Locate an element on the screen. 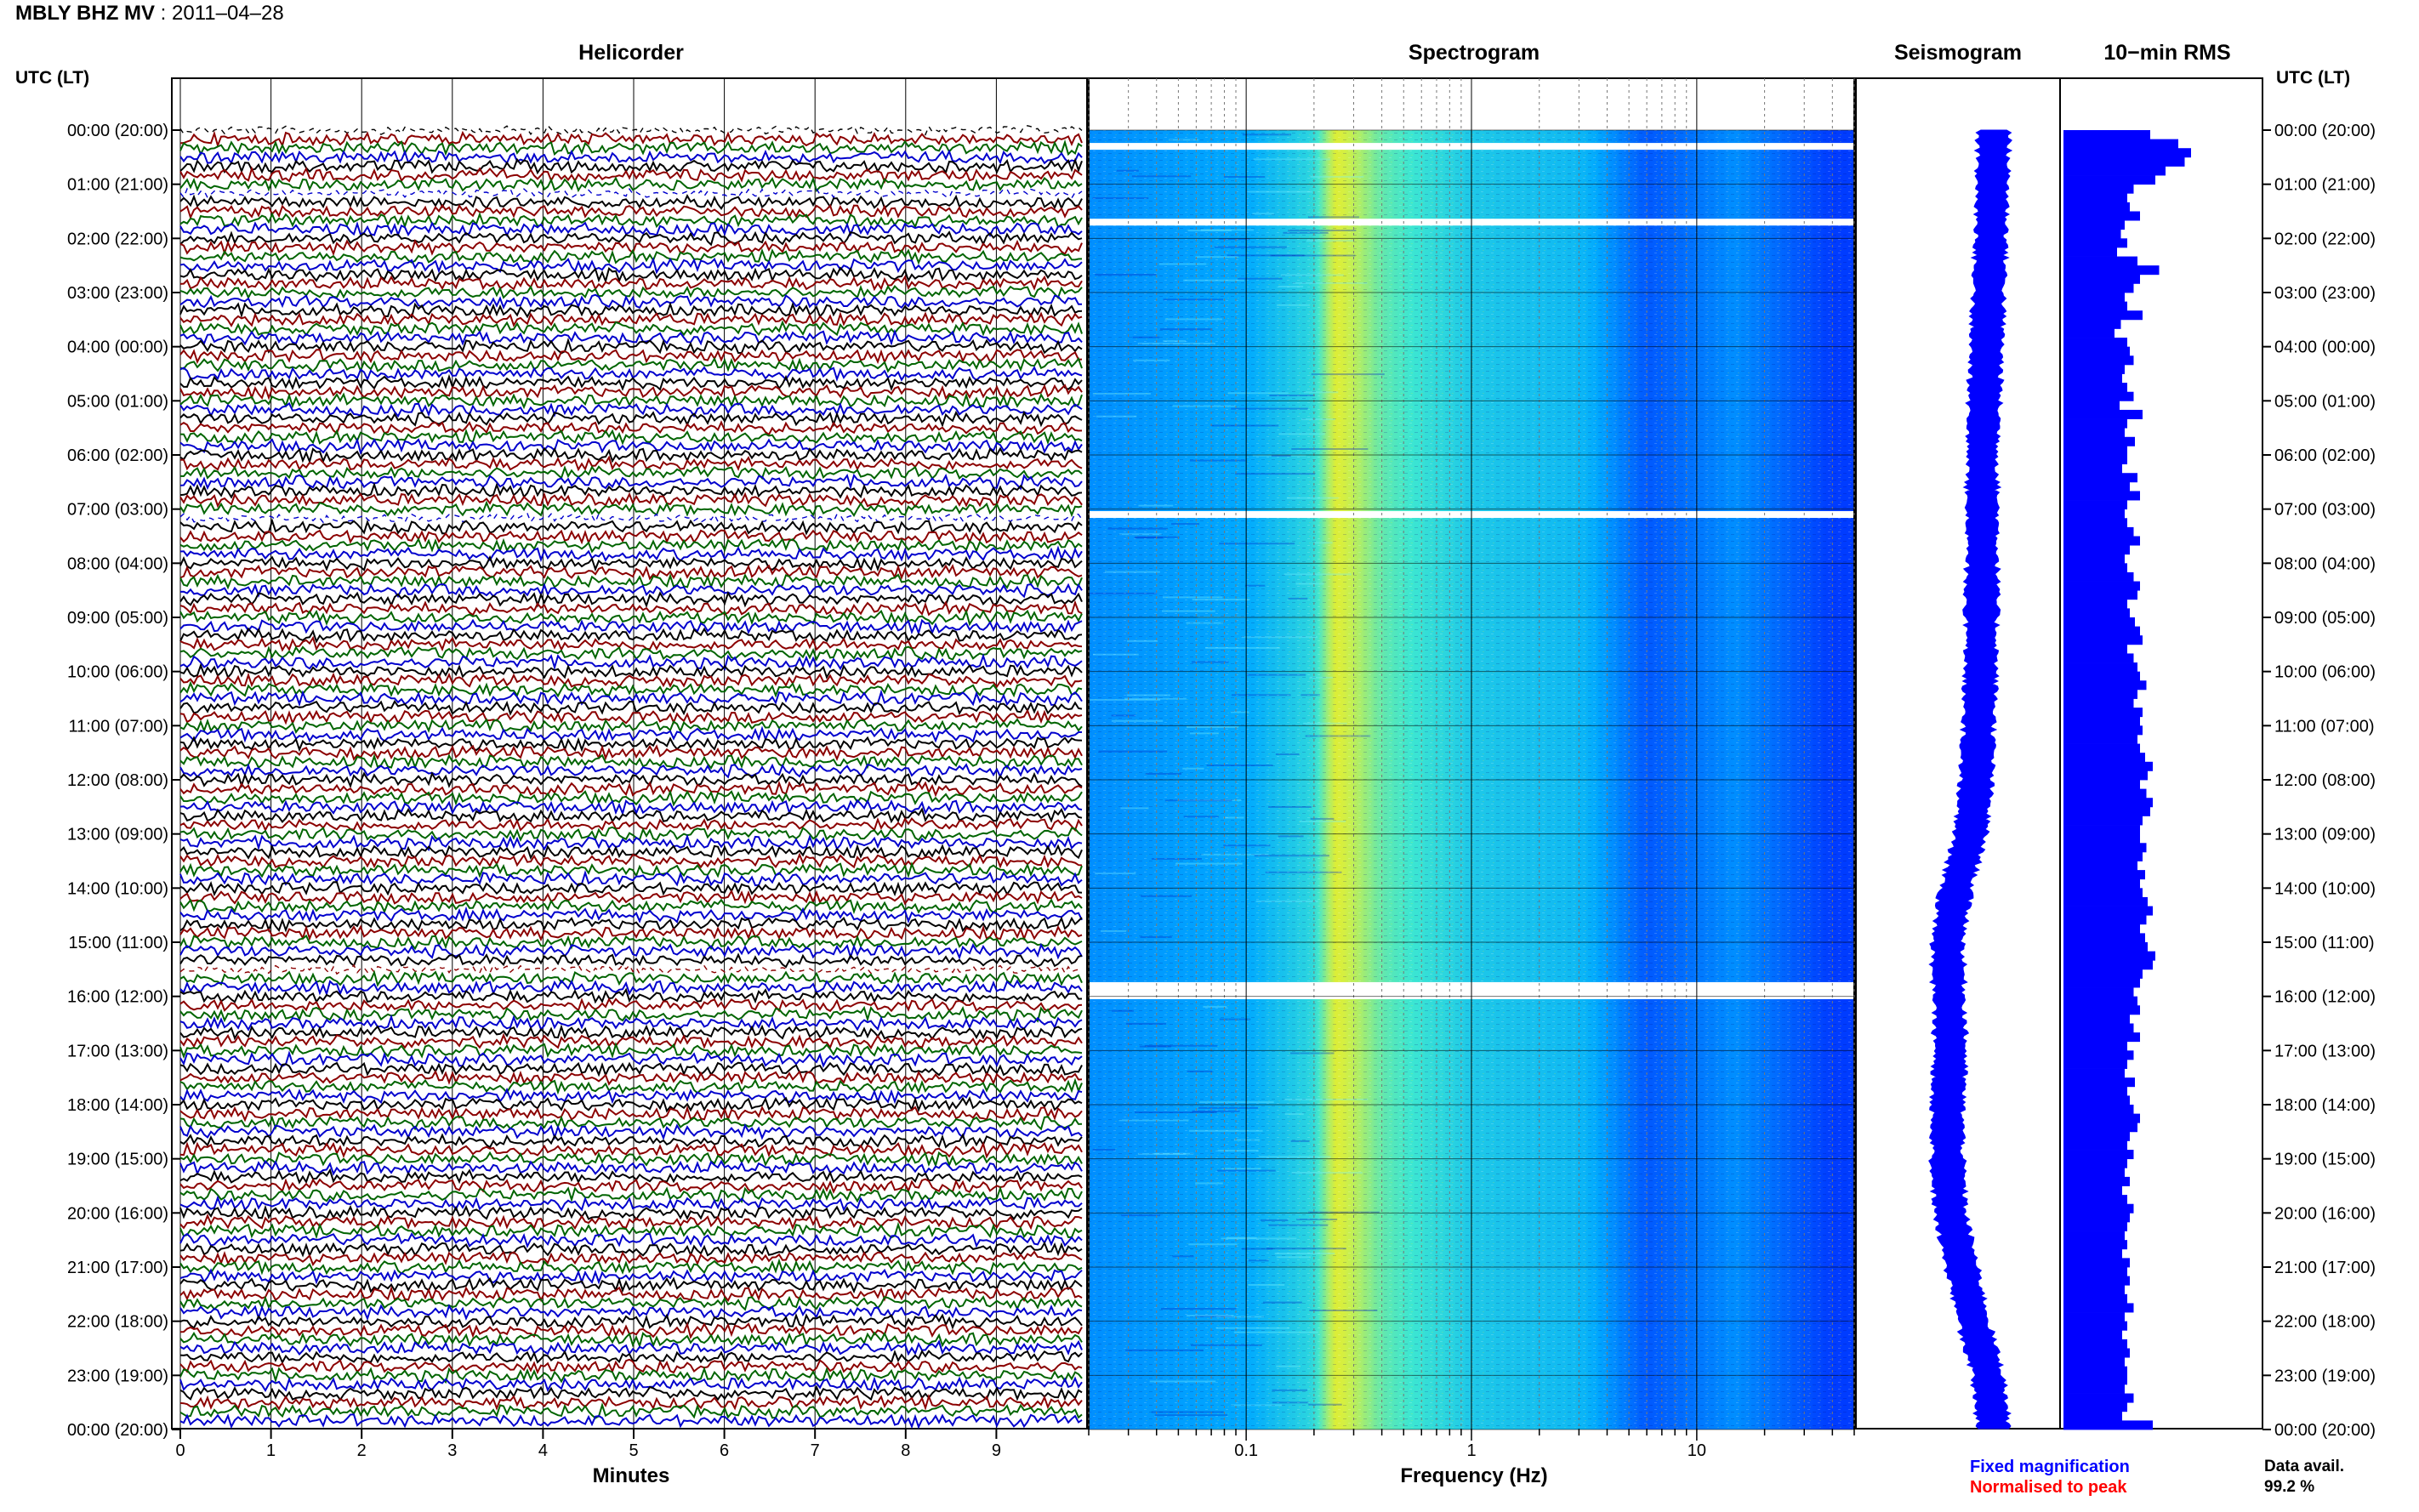  left-time-label: 04:00 (00:00) is located at coordinates (117, 347).